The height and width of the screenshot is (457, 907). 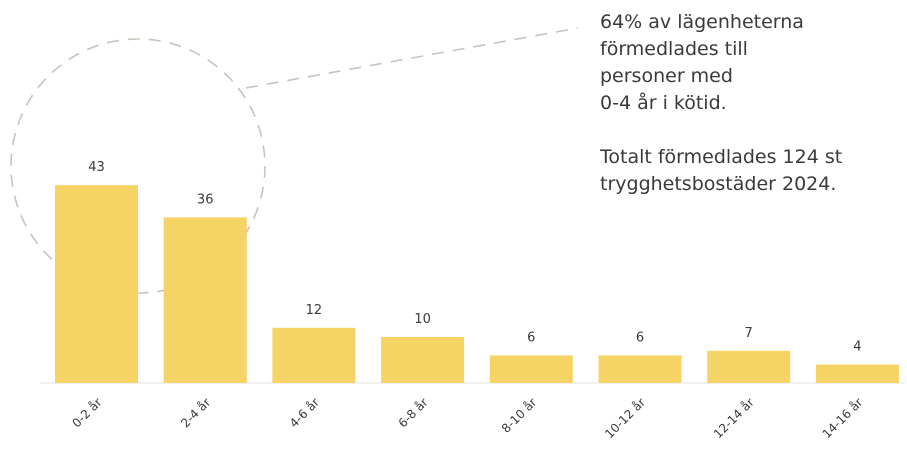 I want to click on x-tick-label: 2-4 år, so click(x=195, y=412).